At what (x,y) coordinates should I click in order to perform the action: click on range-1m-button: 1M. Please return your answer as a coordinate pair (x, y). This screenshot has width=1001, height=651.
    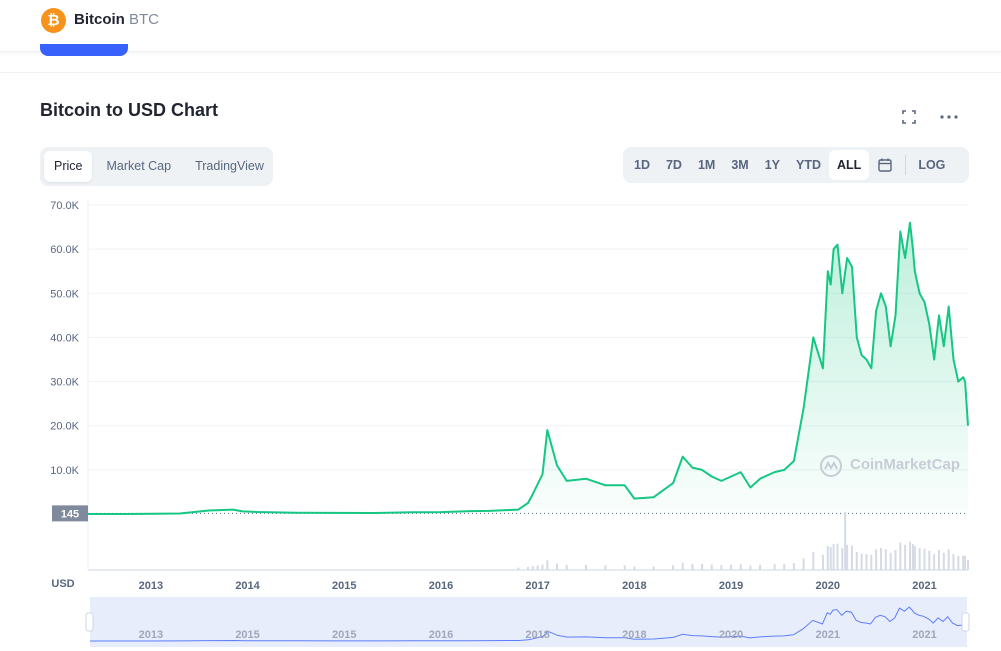
    Looking at the image, I should click on (706, 165).